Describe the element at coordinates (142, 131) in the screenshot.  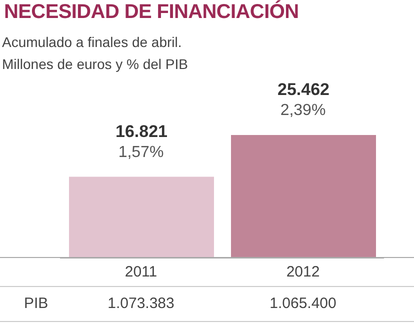
I see `data-label: 16.821` at that location.